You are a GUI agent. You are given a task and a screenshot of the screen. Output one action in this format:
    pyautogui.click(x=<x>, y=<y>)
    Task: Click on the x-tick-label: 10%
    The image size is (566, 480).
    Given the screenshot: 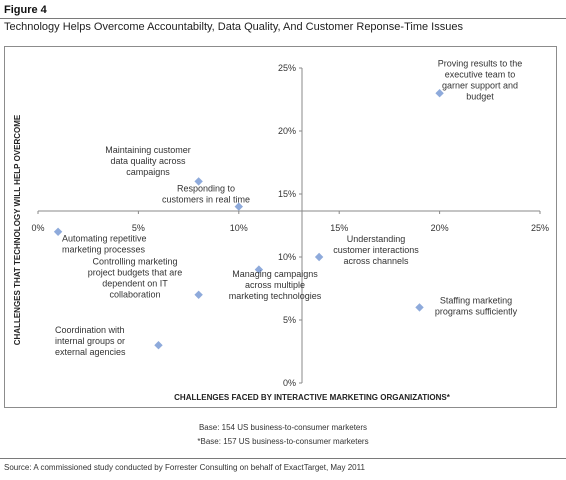 What is the action you would take?
    pyautogui.click(x=239, y=228)
    